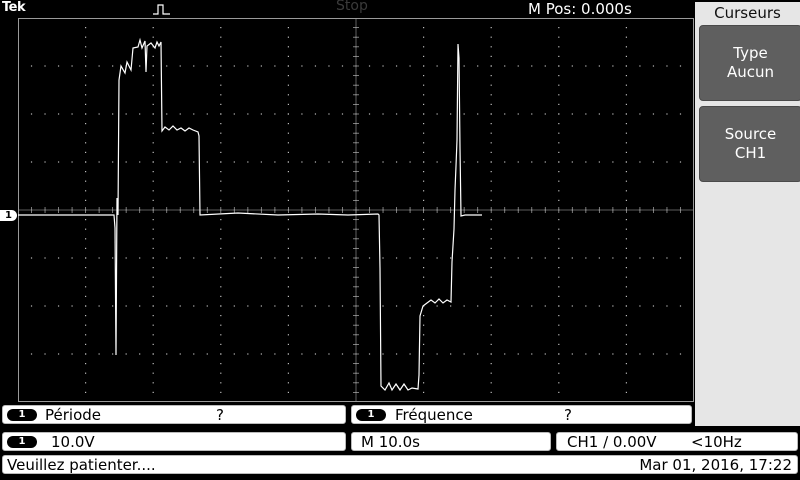 This screenshot has height=480, width=800. Describe the element at coordinates (14, 7) in the screenshot. I see `brand-logo: Tek` at that location.